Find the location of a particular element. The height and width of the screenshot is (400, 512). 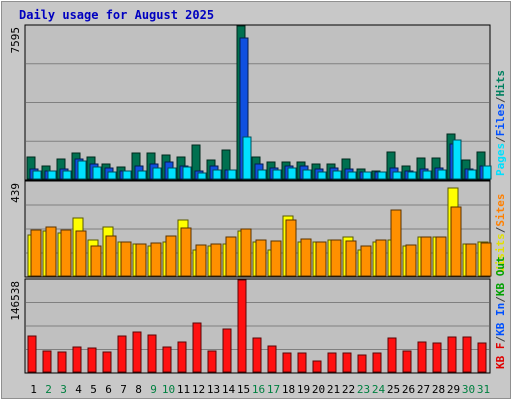

x-tick-label-day-23: 23 is located at coordinates (363, 389).